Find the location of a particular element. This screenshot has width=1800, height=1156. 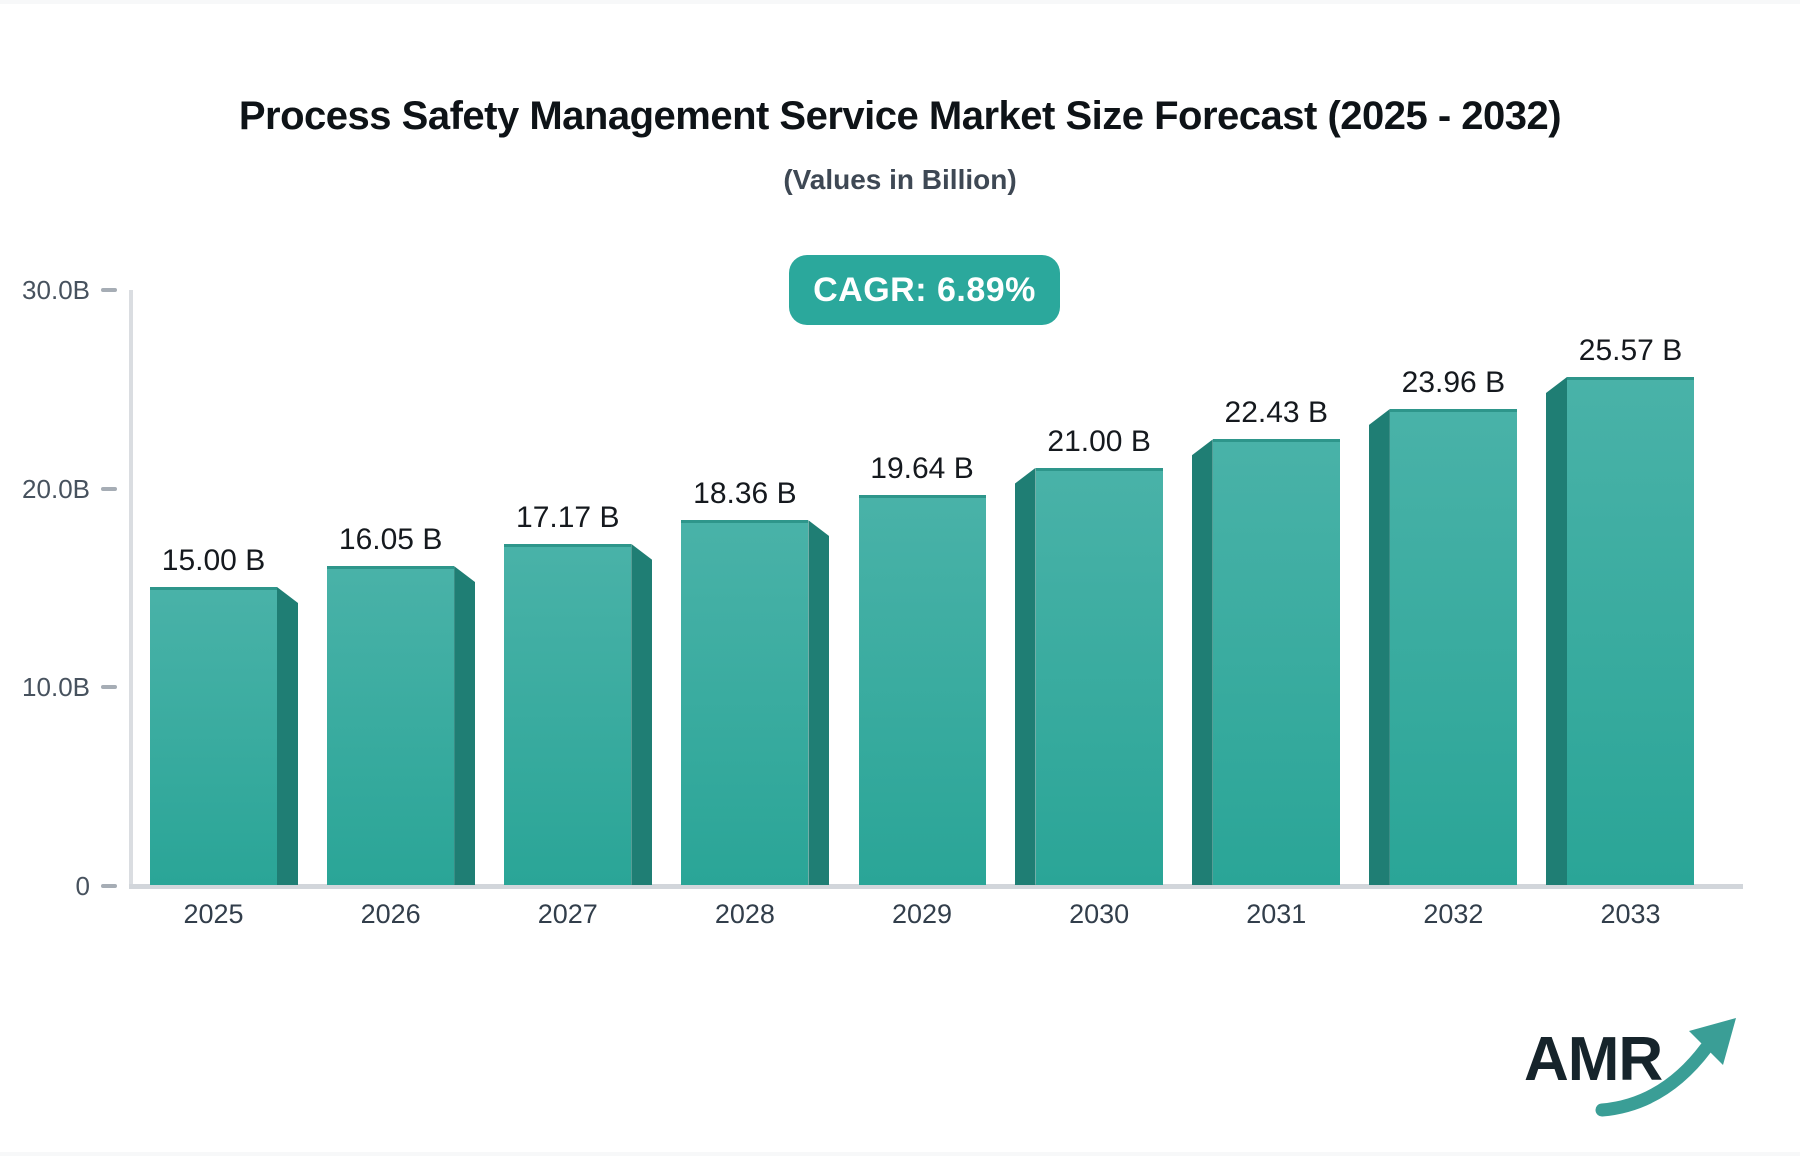

amr-logo: AMR is located at coordinates (1654, 1081).